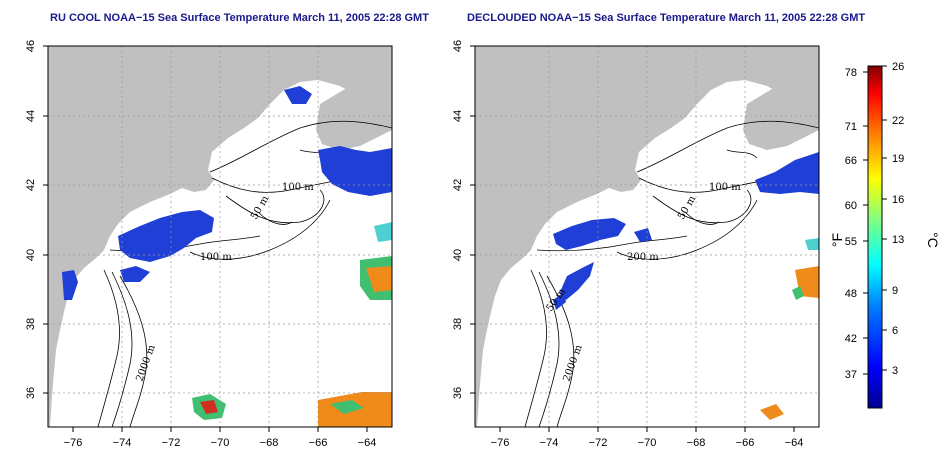  I want to click on colorbar-f-tick: 55, so click(851, 242).